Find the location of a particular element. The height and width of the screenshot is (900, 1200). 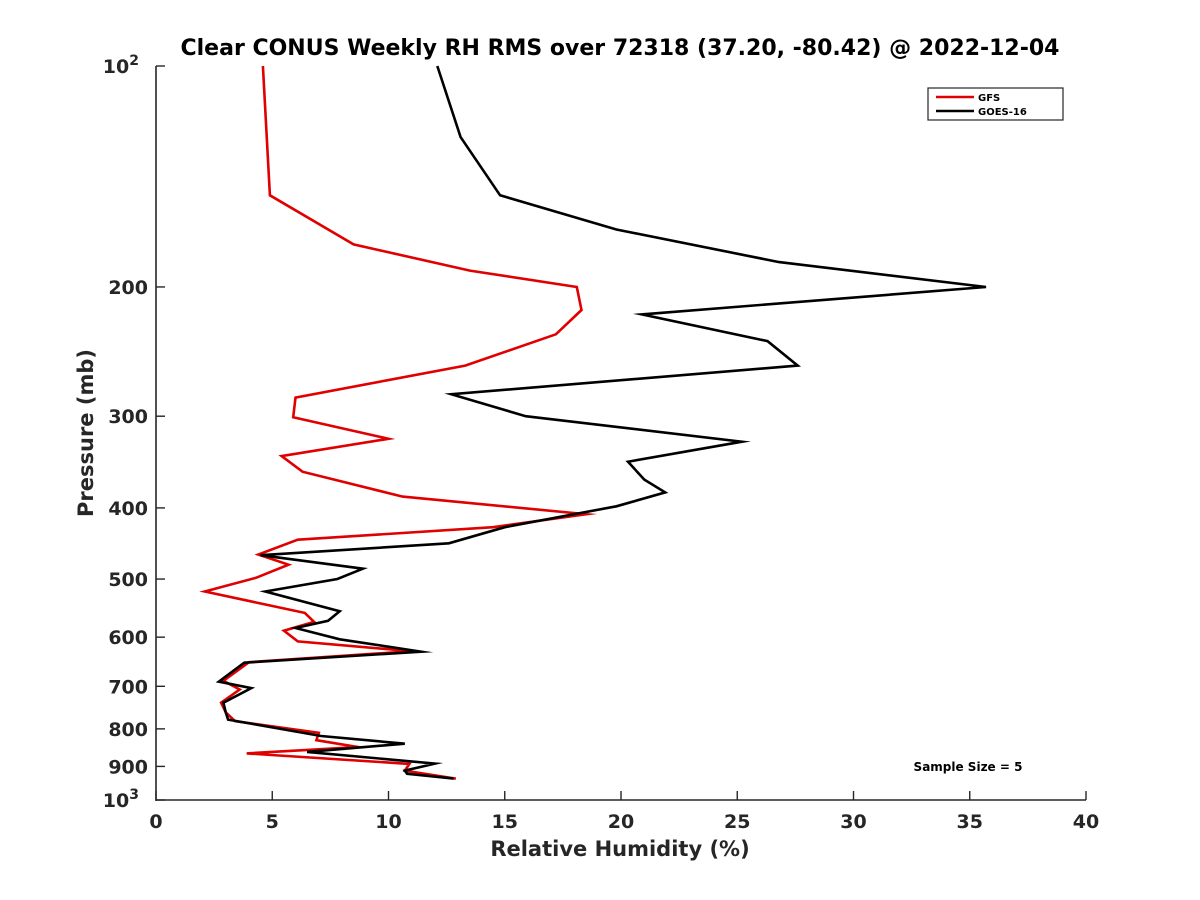

x-tick-label: 35 is located at coordinates (970, 822).